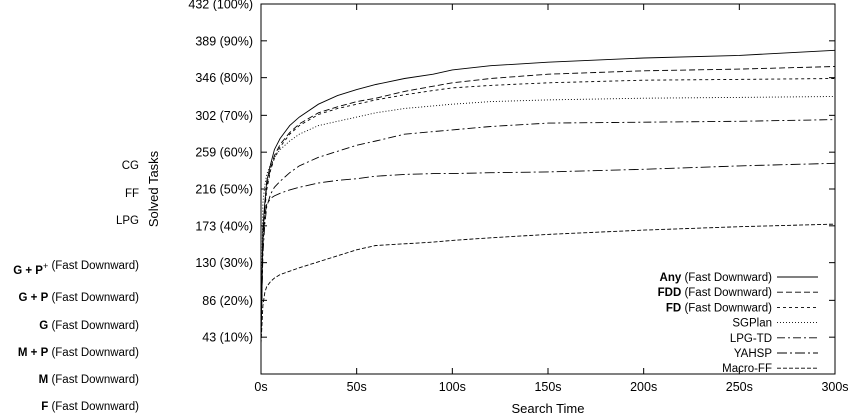 The image size is (851, 418). What do you see at coordinates (260, 387) in the screenshot?
I see `x-tick-label: 0s` at bounding box center [260, 387].